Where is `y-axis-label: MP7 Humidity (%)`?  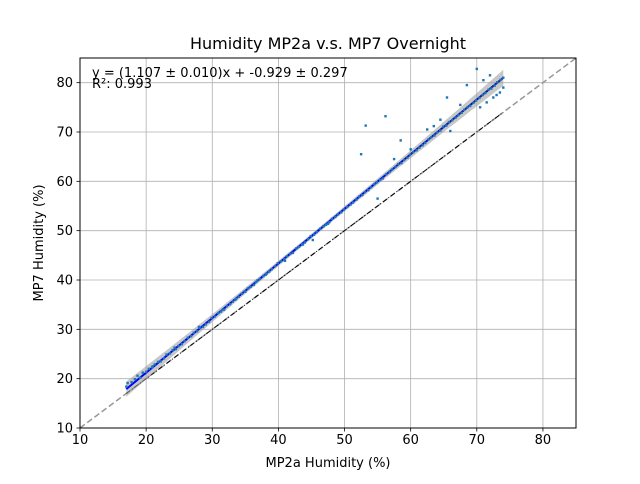 y-axis-label: MP7 Humidity (%) is located at coordinates (39, 242).